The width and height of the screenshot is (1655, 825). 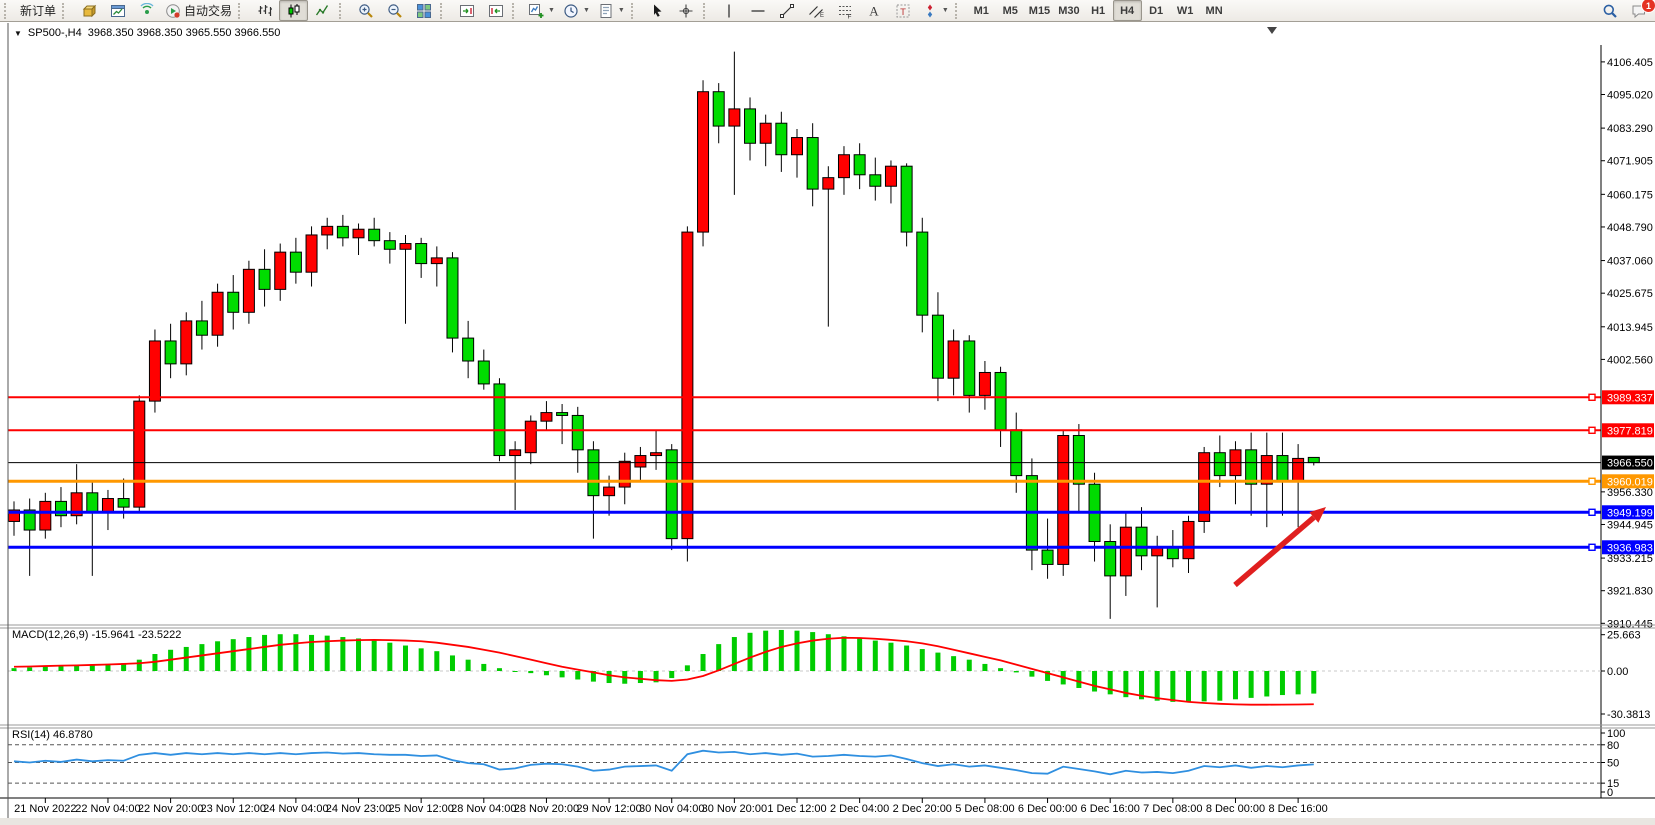 I want to click on winchart-icon, so click(x=117, y=10).